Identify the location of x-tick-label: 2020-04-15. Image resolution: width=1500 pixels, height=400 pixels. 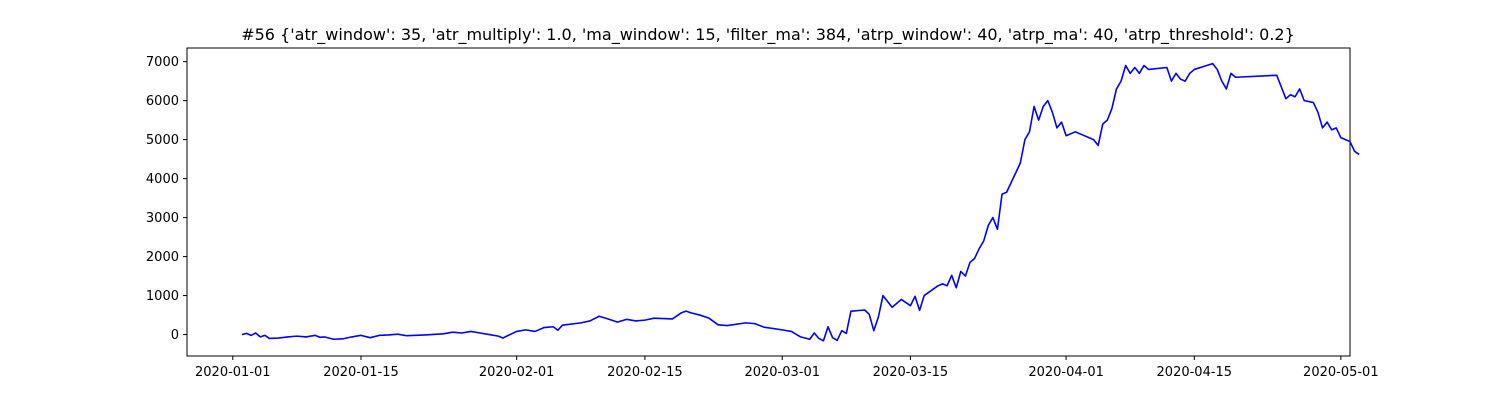
(1195, 372).